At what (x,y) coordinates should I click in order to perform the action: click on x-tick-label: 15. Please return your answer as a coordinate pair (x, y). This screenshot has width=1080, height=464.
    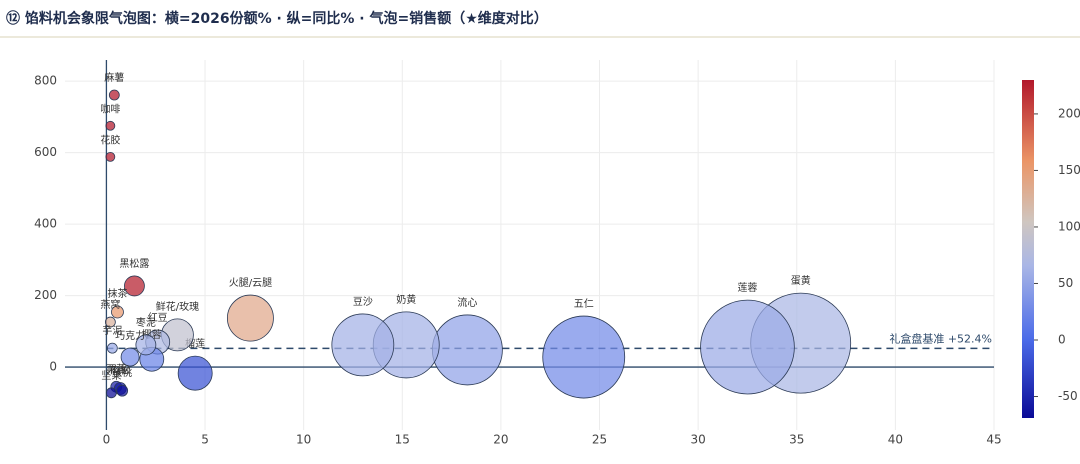
    Looking at the image, I should click on (402, 440).